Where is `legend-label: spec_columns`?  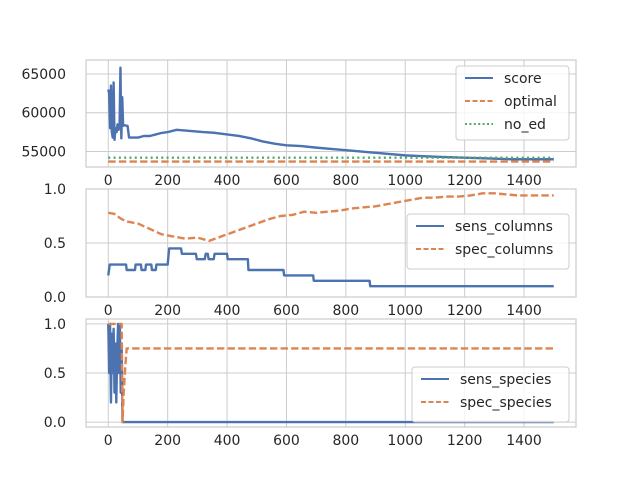
legend-label: spec_columns is located at coordinates (504, 250).